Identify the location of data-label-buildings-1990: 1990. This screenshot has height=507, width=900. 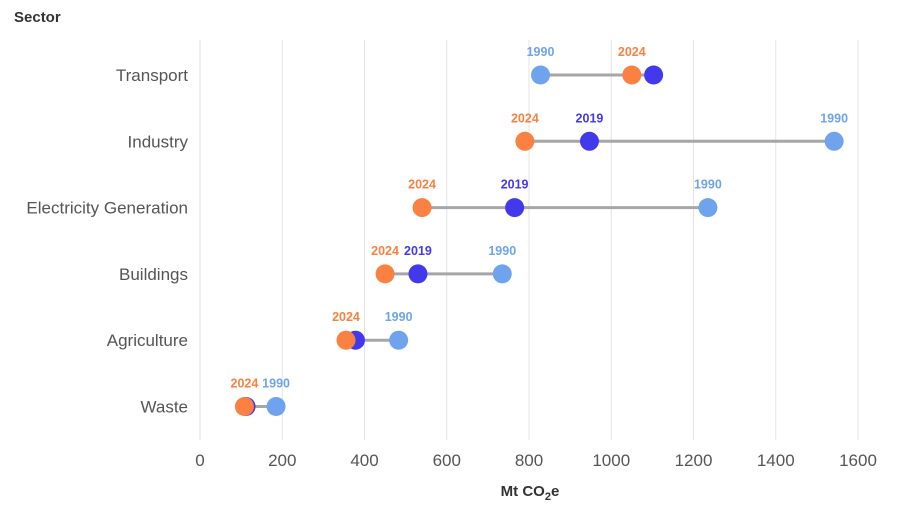
(502, 251).